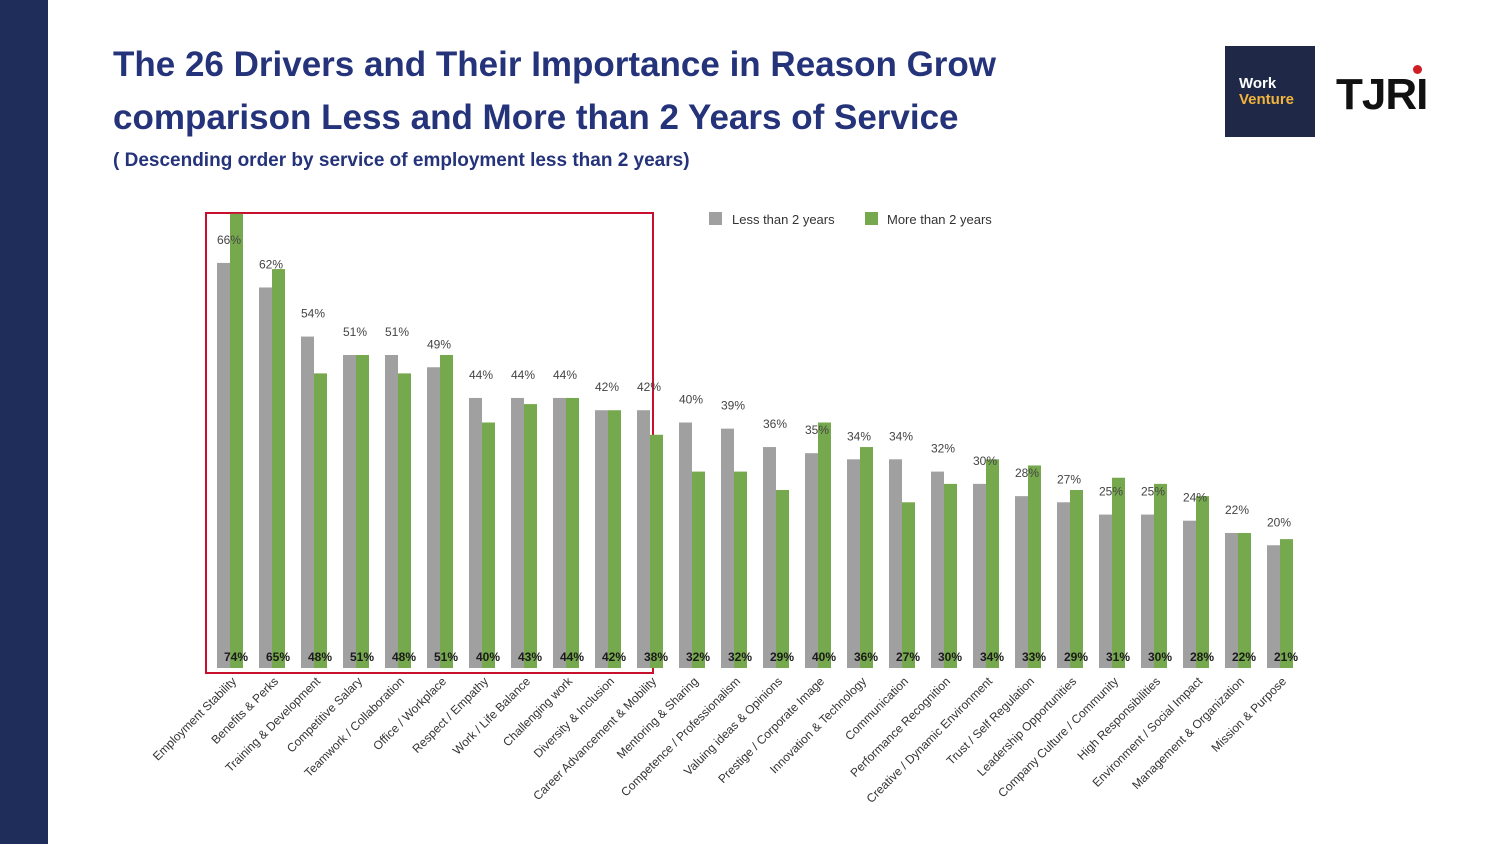 Image resolution: width=1500 pixels, height=844 pixels. I want to click on data-label-more-than-2-years: 29%, so click(782, 657).